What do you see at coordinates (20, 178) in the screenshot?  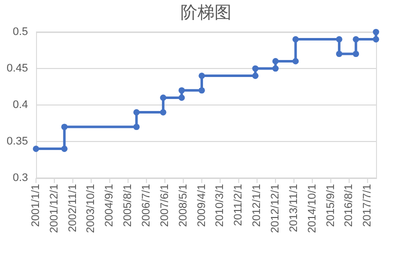 I see `y-tick-label: 0.3` at bounding box center [20, 178].